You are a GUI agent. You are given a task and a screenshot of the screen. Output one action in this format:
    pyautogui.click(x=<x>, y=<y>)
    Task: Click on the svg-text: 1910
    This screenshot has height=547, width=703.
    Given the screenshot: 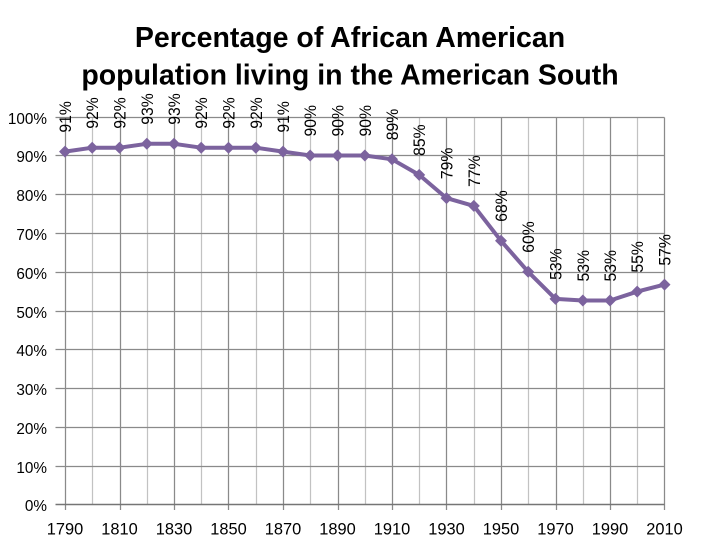 What is the action you would take?
    pyautogui.click(x=392, y=529)
    